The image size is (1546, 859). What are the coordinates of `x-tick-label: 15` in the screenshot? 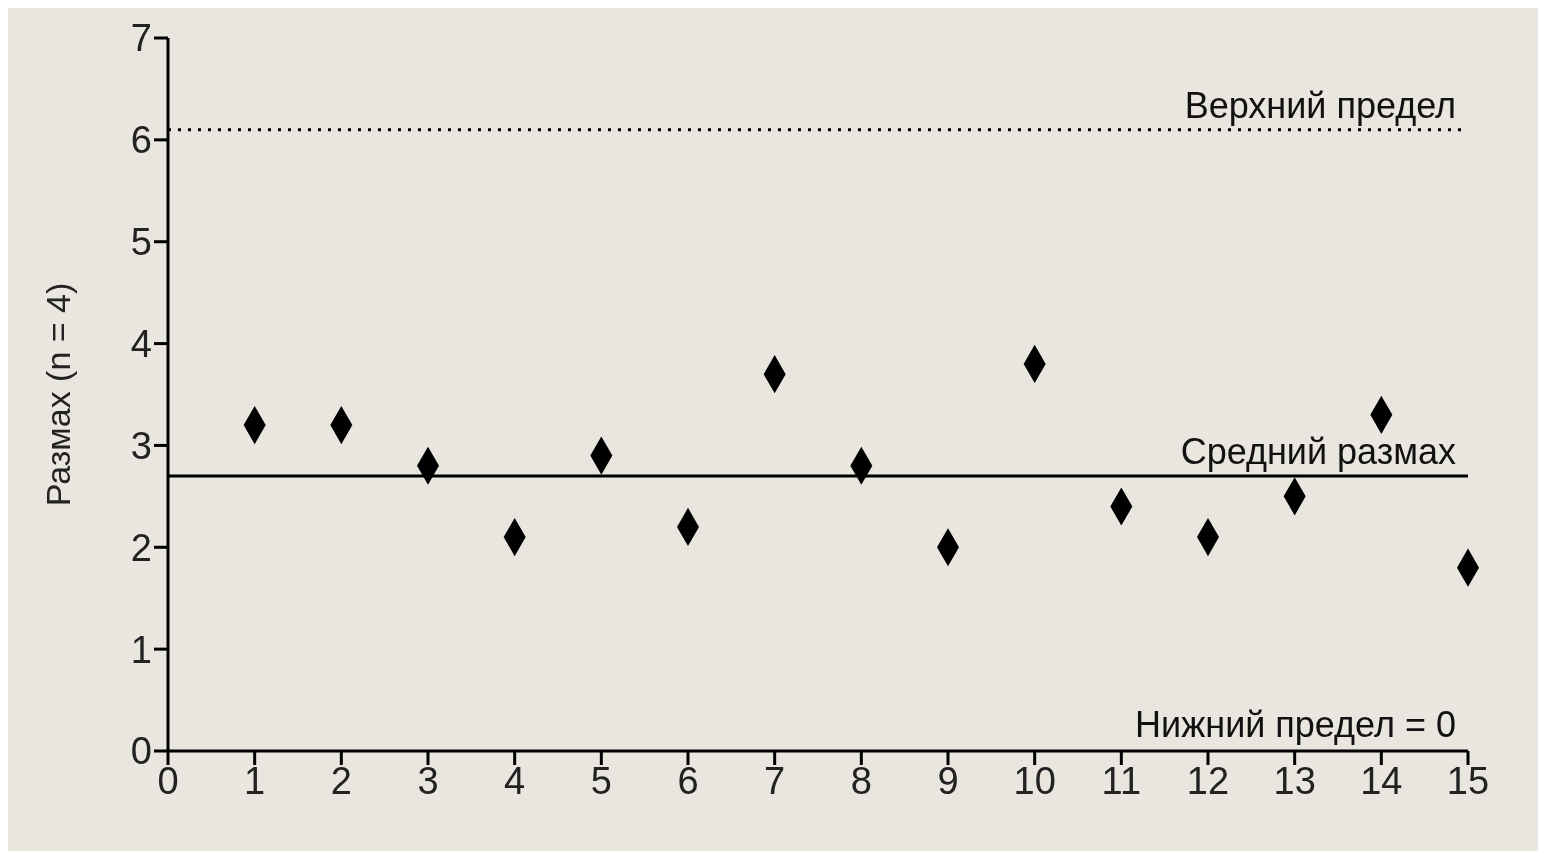 It's located at (1468, 780).